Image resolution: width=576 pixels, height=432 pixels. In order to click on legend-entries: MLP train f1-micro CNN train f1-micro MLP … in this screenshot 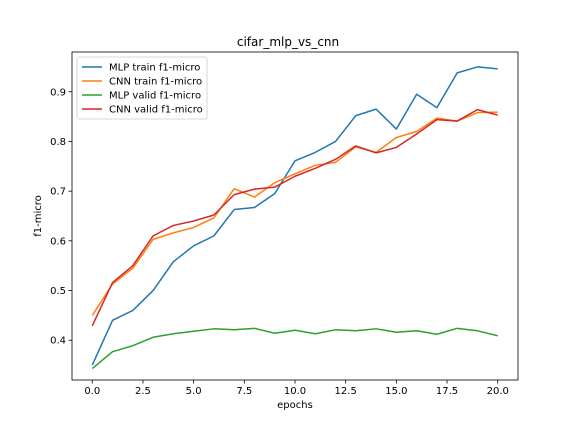, I will do `click(142, 89)`.